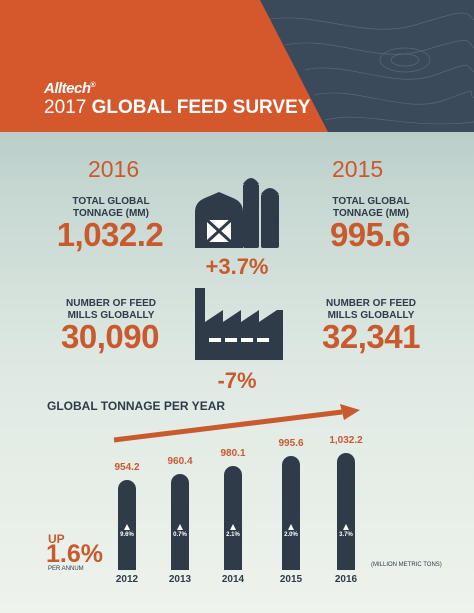 The height and width of the screenshot is (613, 474). I want to click on logo-registered-mark: ®, so click(93, 85).